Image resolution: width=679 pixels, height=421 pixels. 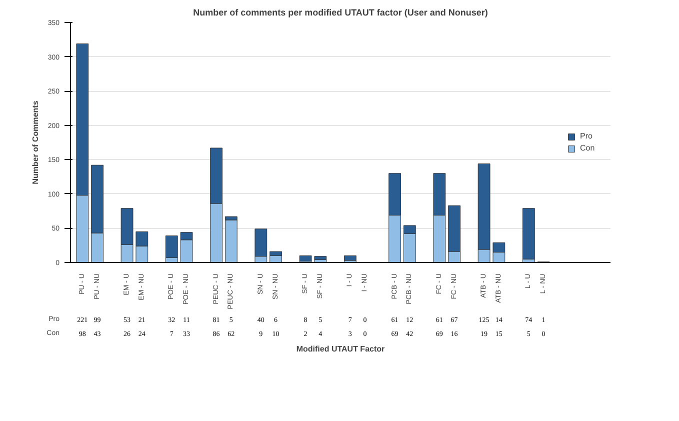 I want to click on chart-title: Number of comments per modified UTAUT factor (User and Nonuser), so click(x=340, y=13).